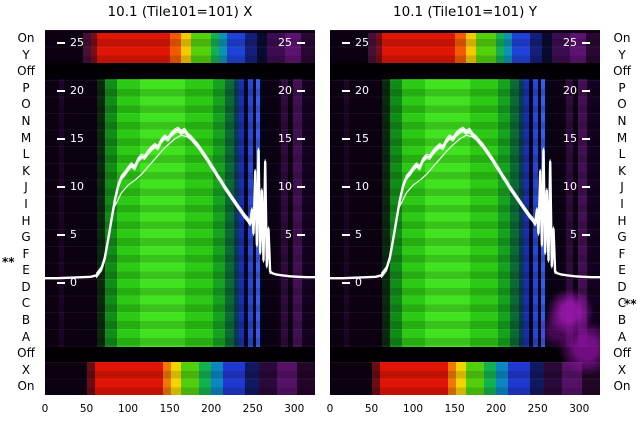 Image resolution: width=640 pixels, height=440 pixels. Describe the element at coordinates (26, 203) in the screenshot. I see `row-label-i-10: I` at that location.